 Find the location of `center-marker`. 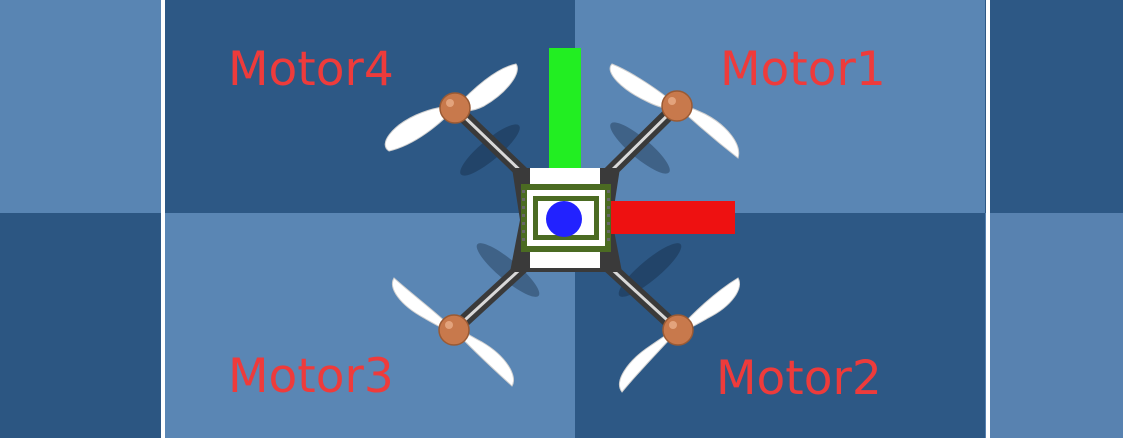

center-marker is located at coordinates (564, 219).